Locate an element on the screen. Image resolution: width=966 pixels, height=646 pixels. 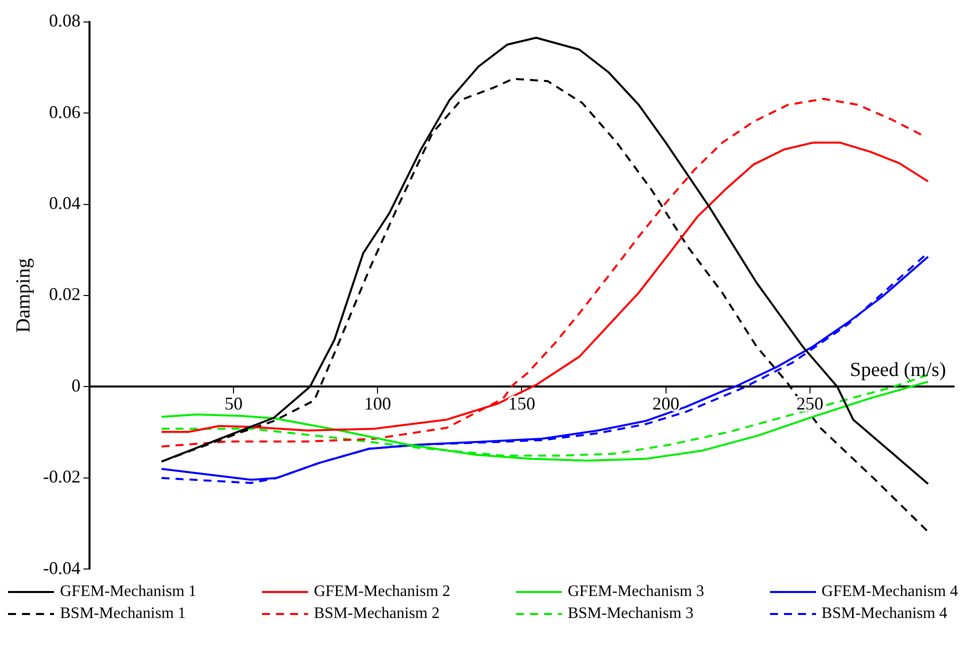
y-tick-label: 0.04 is located at coordinates (64, 203).